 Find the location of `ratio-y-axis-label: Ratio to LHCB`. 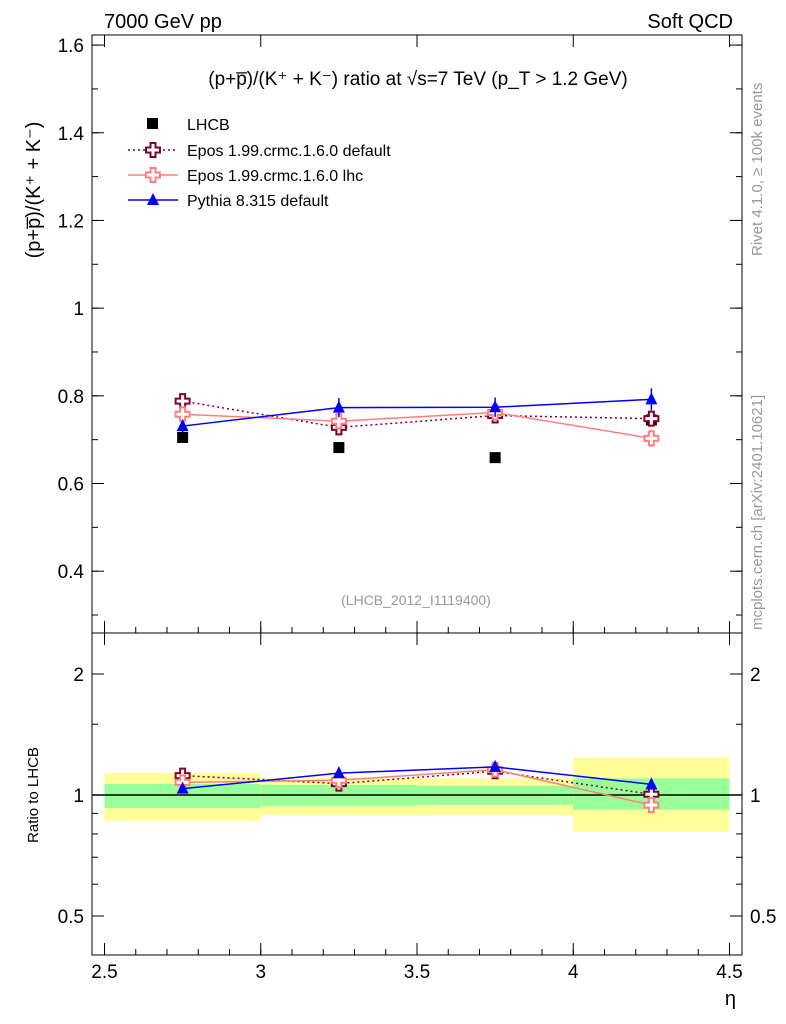

ratio-y-axis-label: Ratio to LHCB is located at coordinates (33, 795).